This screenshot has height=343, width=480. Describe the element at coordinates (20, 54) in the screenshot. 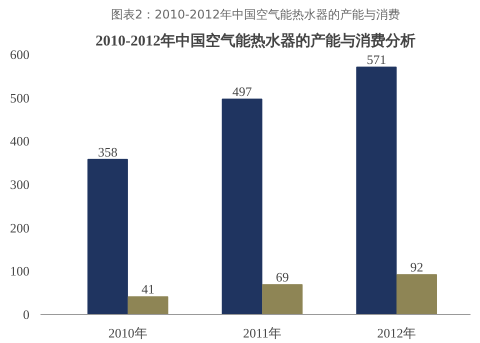

I see `y-tick-label: 600` at that location.